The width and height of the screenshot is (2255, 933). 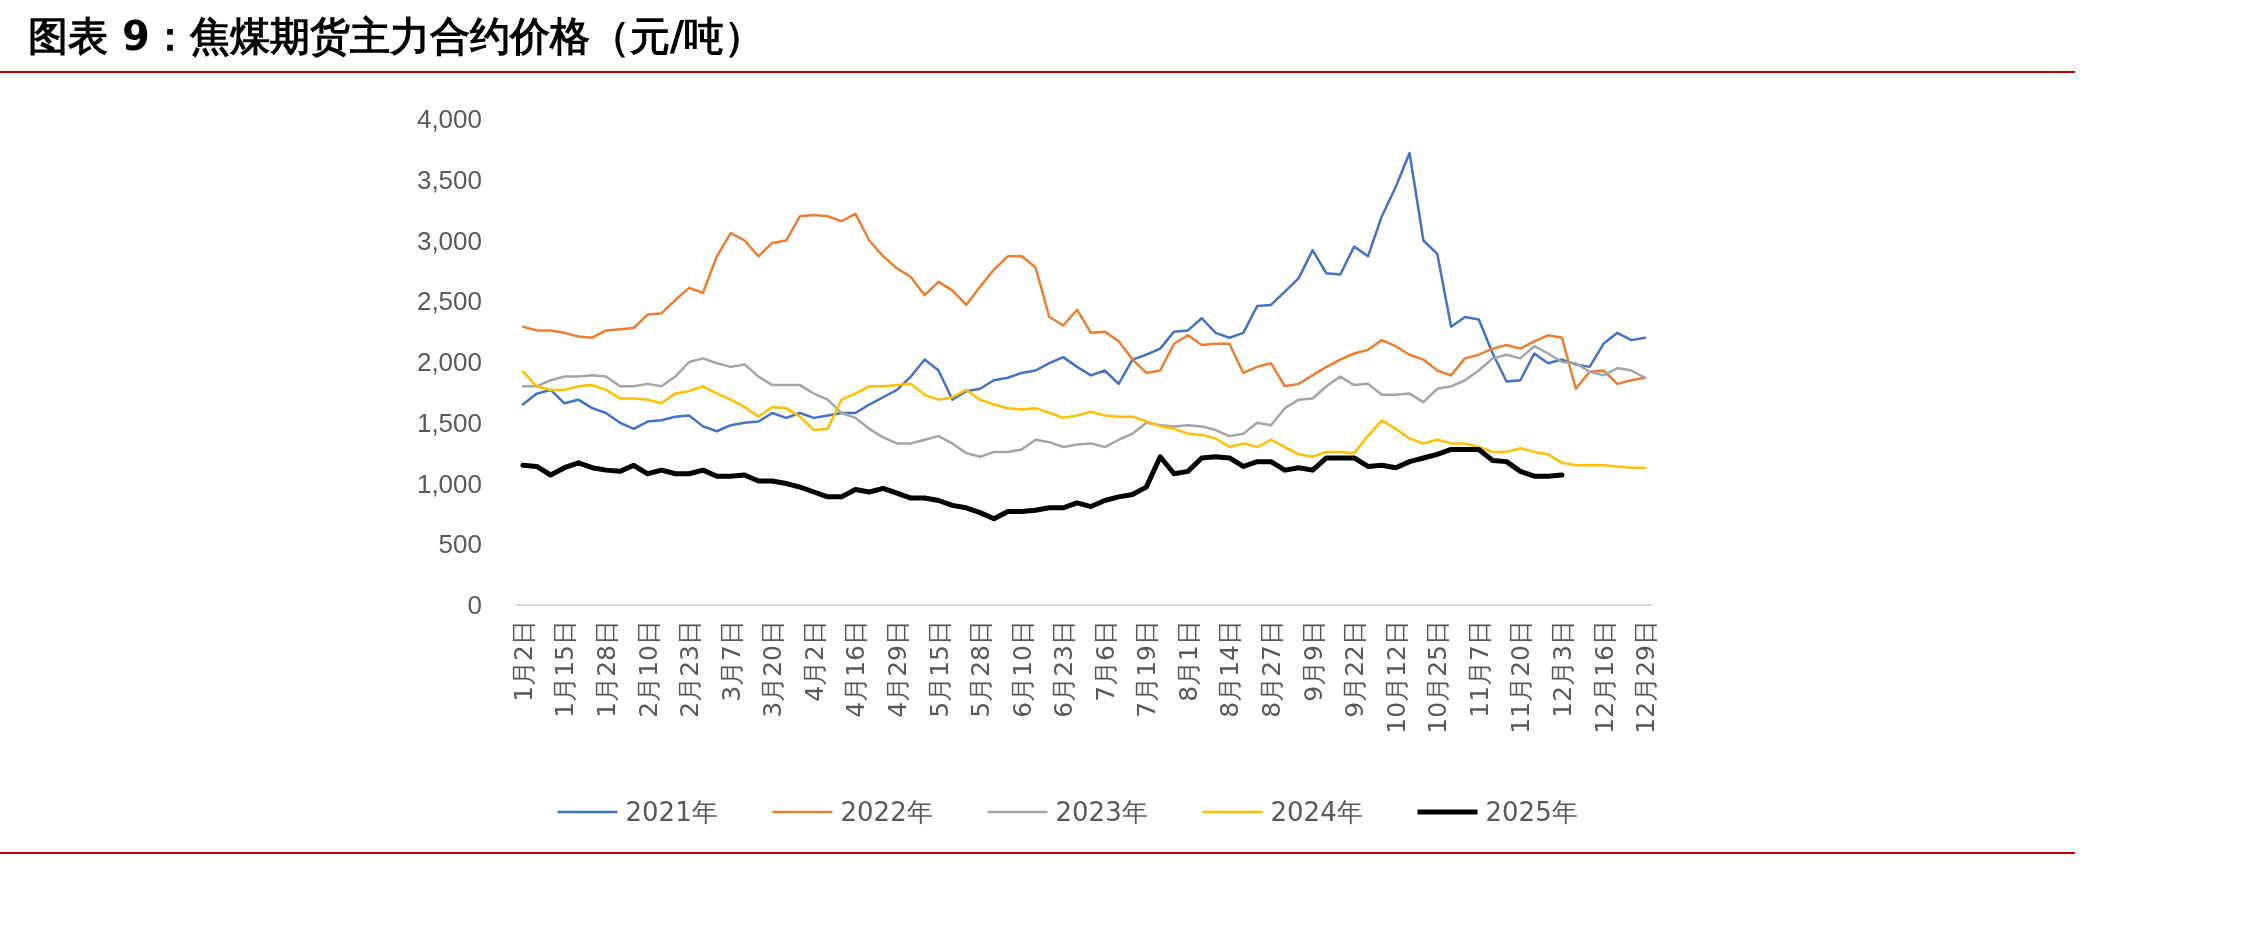 I want to click on ytick: 1,000, so click(x=449, y=483).